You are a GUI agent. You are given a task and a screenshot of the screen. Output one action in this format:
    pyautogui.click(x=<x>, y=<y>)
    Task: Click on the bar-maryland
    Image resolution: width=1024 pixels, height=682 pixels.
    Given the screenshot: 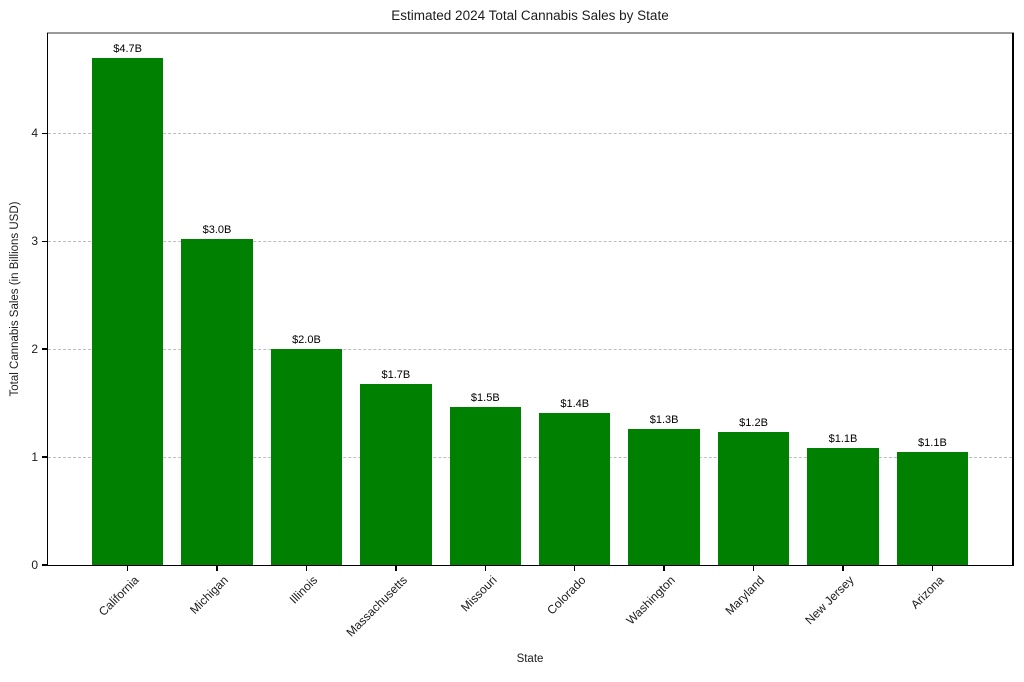 What is the action you would take?
    pyautogui.click(x=753, y=498)
    